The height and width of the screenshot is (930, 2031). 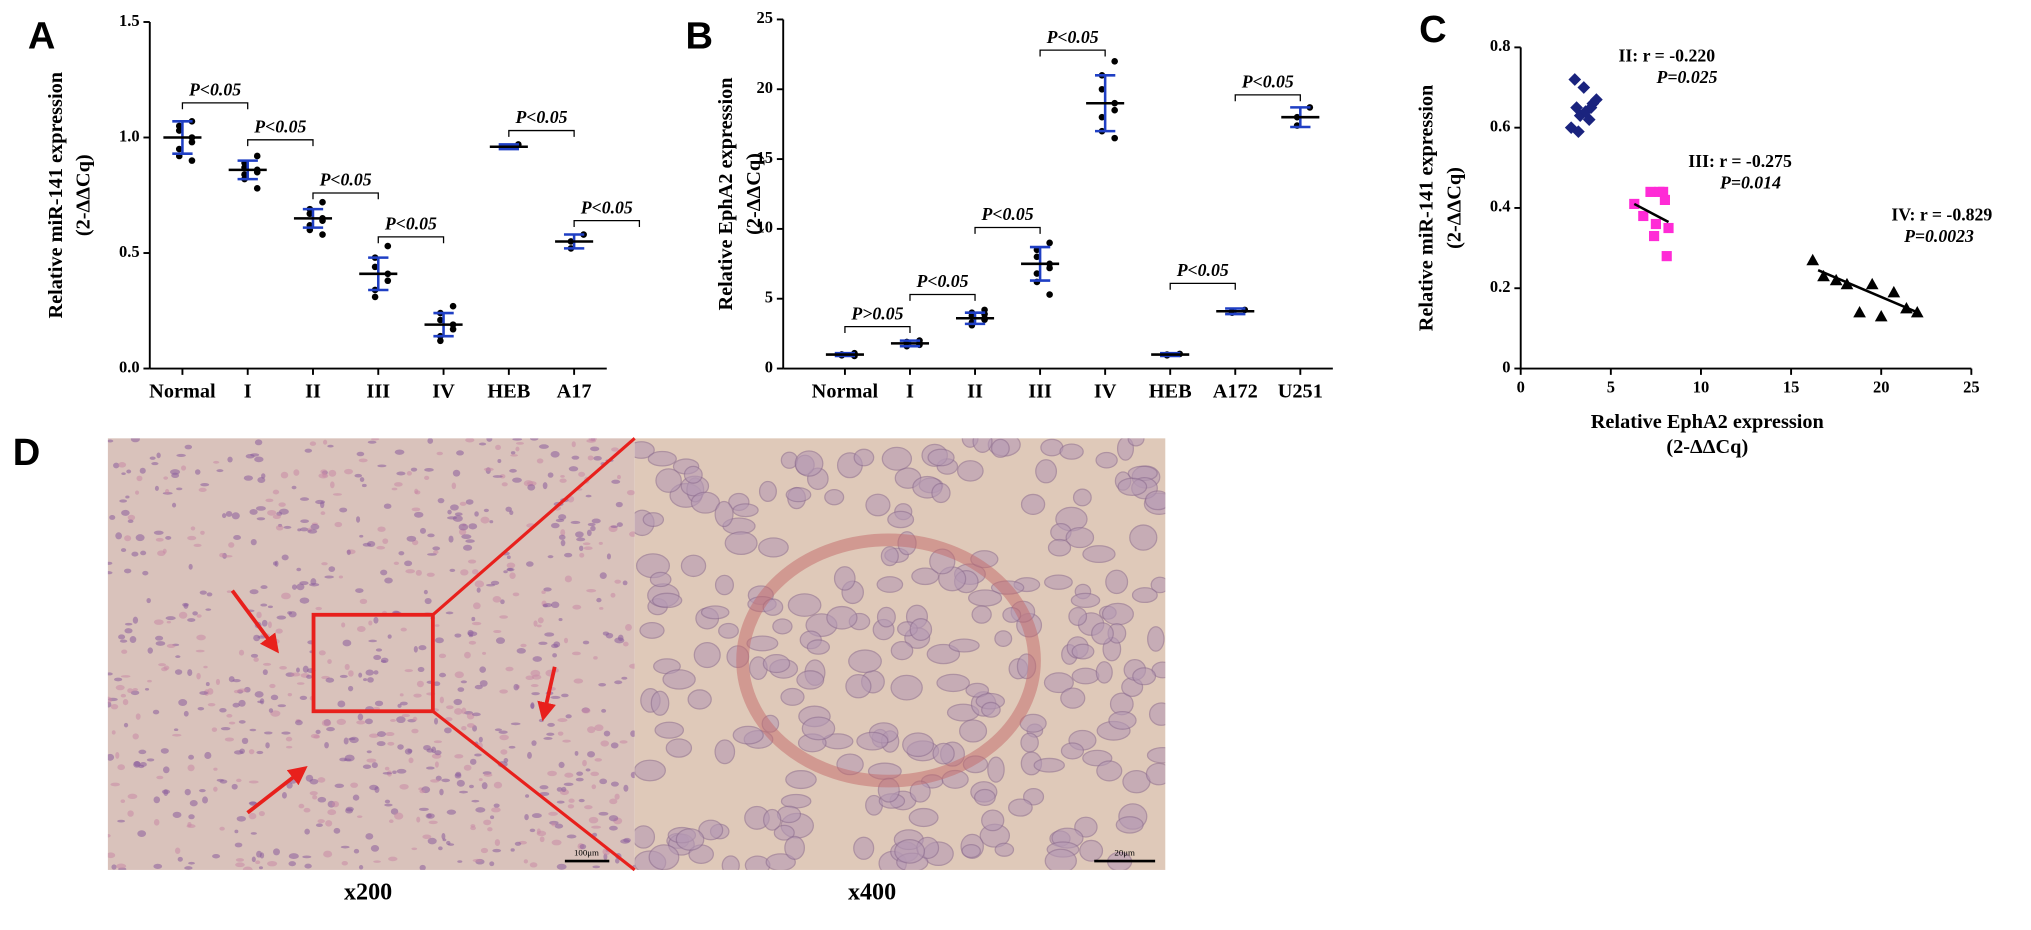 What do you see at coordinates (876, 313) in the screenshot?
I see `comparison-label: P>0.05` at bounding box center [876, 313].